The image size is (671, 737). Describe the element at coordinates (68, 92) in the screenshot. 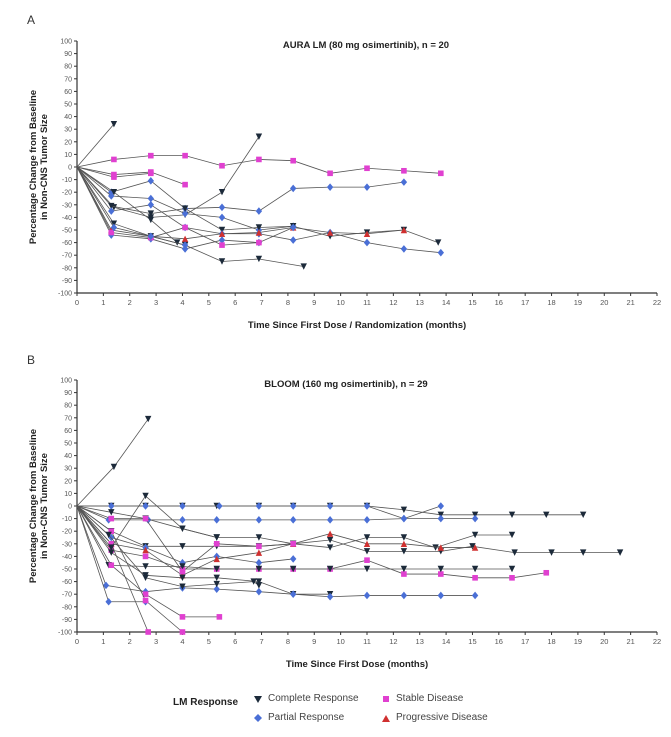

I see `y-tick-label: 60` at that location.